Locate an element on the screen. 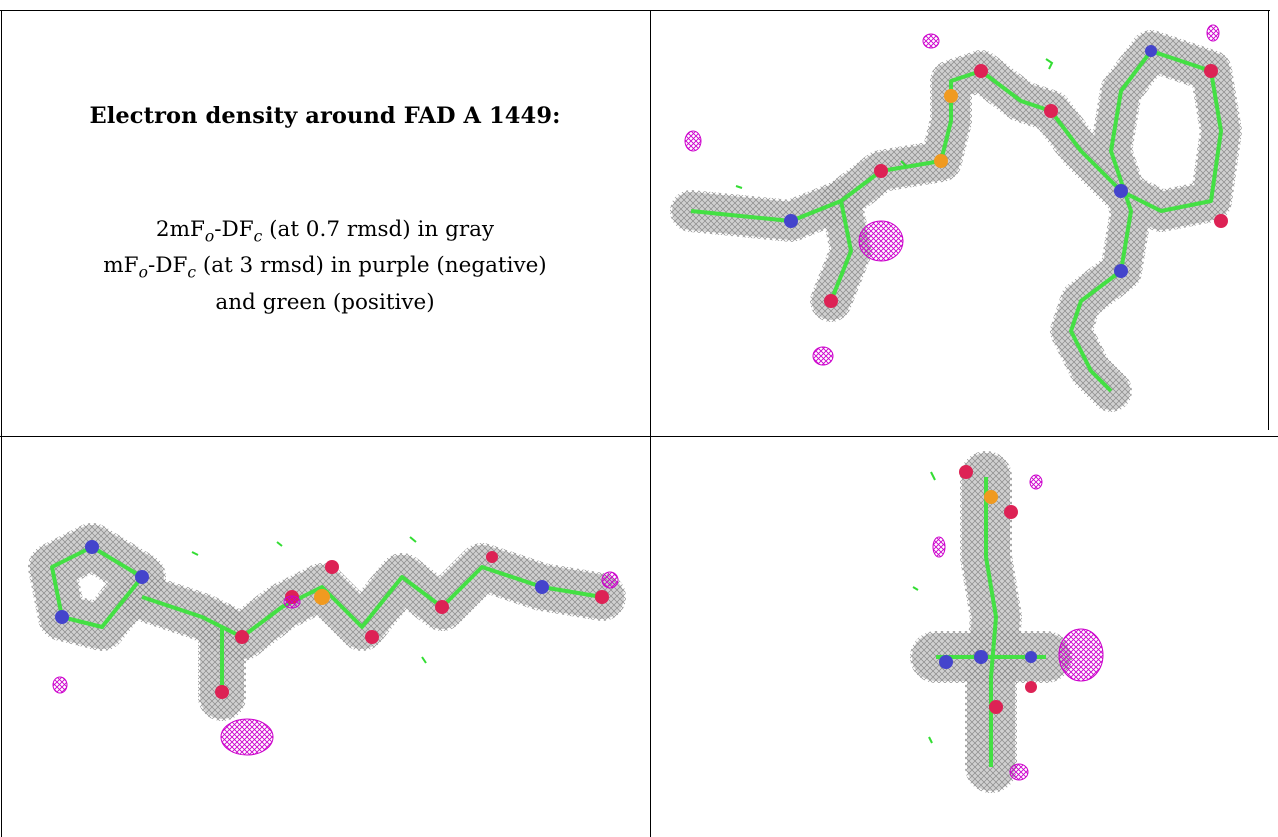 The height and width of the screenshot is (837, 1278). fad-density-view-2-icon is located at coordinates (327, 639).